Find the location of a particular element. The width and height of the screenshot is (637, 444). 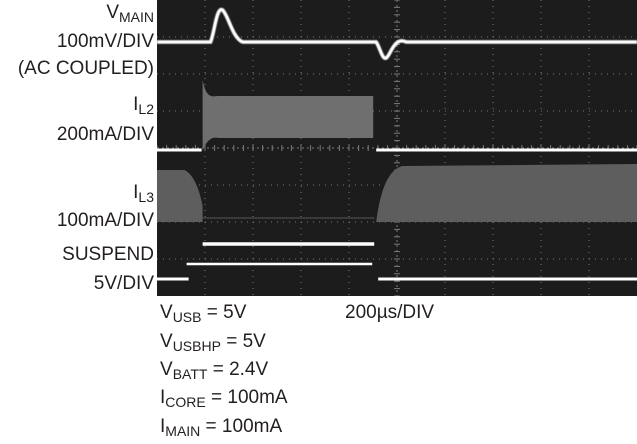

suspend-label: SUSPEND is located at coordinates (108, 254).